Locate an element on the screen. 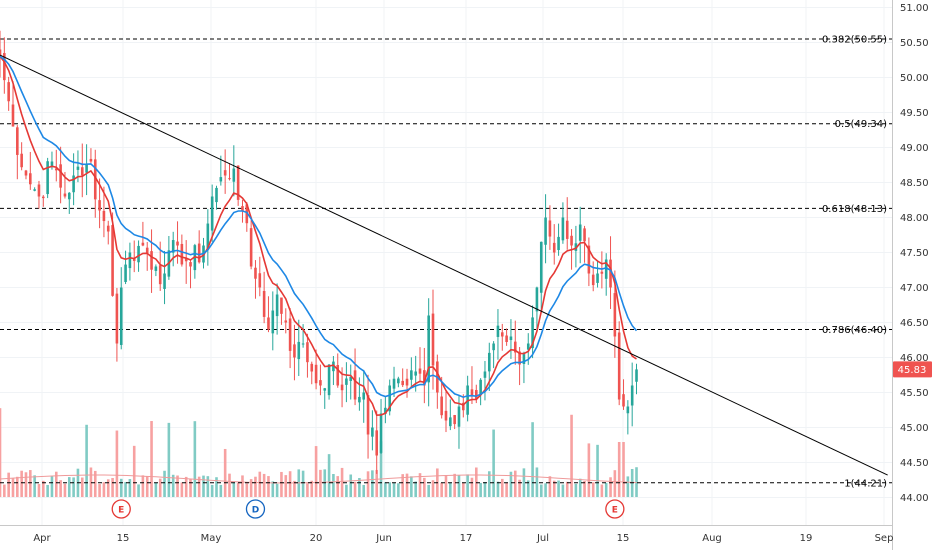 The image size is (932, 550). event-circle is located at coordinates (121, 509).